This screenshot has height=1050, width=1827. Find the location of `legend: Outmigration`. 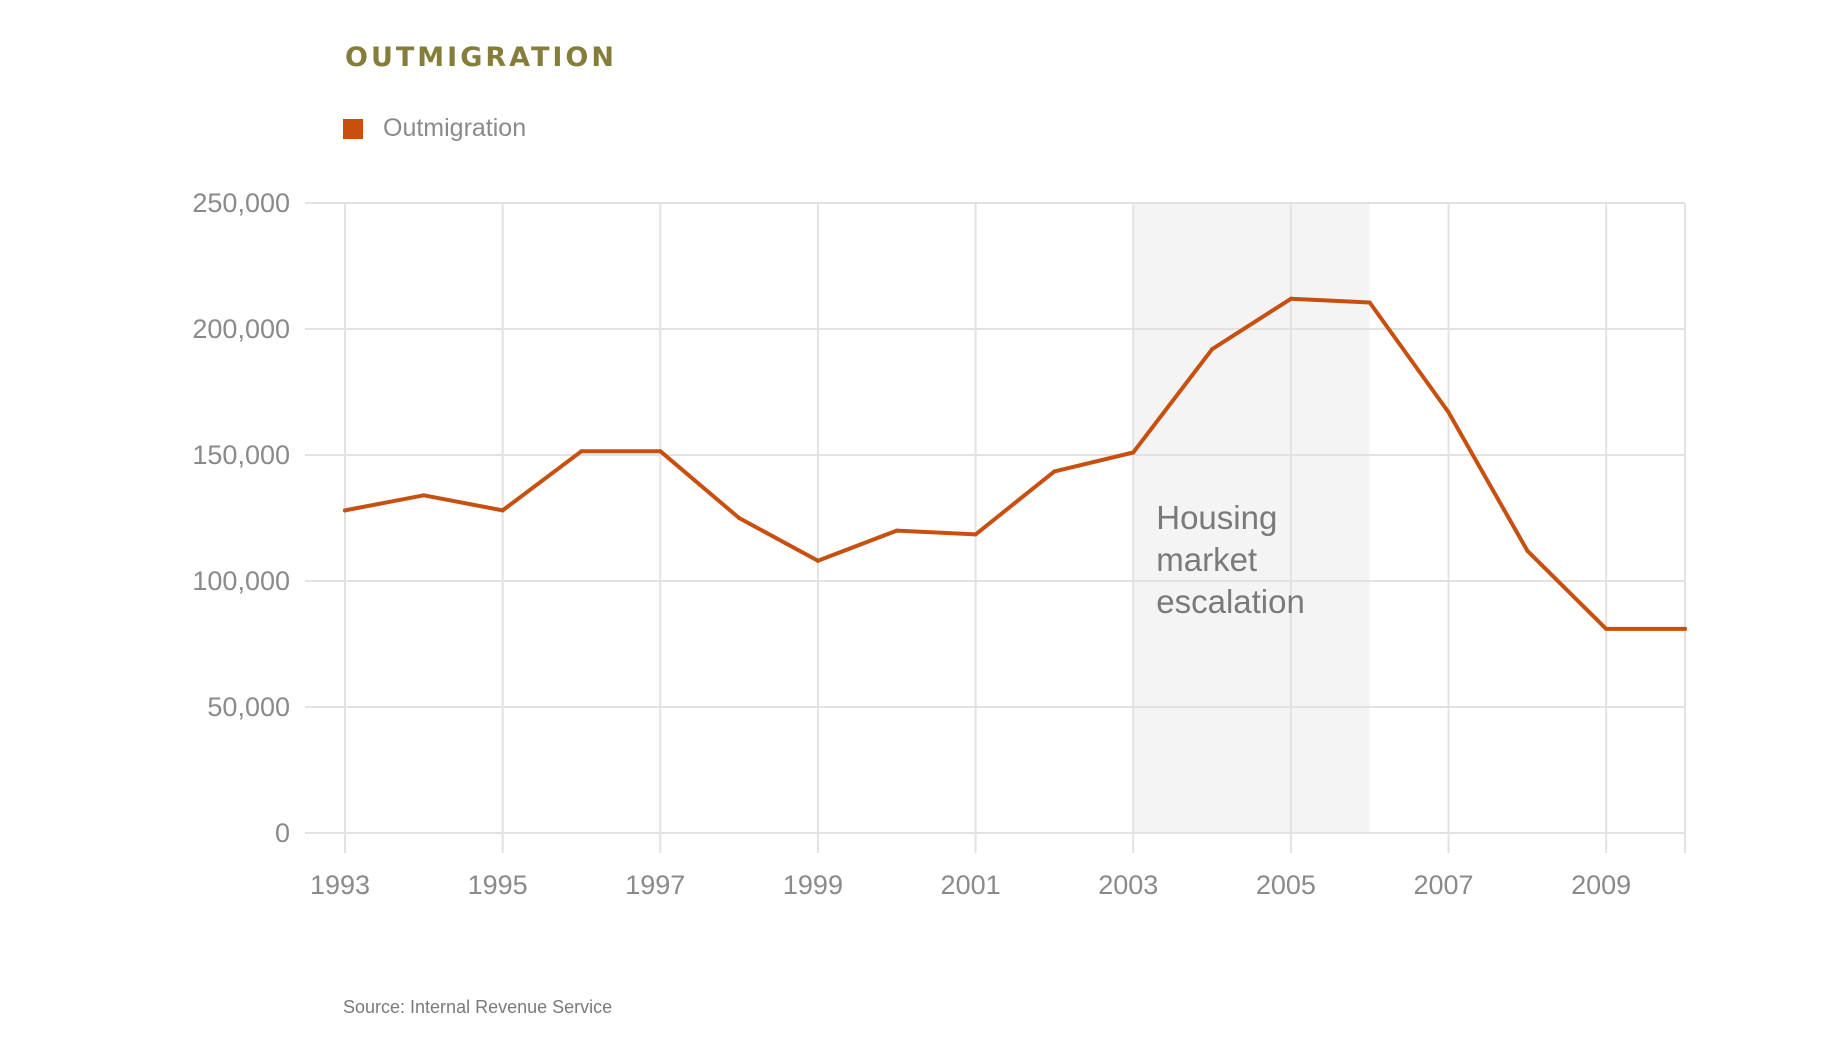

legend: Outmigration is located at coordinates (434, 128).